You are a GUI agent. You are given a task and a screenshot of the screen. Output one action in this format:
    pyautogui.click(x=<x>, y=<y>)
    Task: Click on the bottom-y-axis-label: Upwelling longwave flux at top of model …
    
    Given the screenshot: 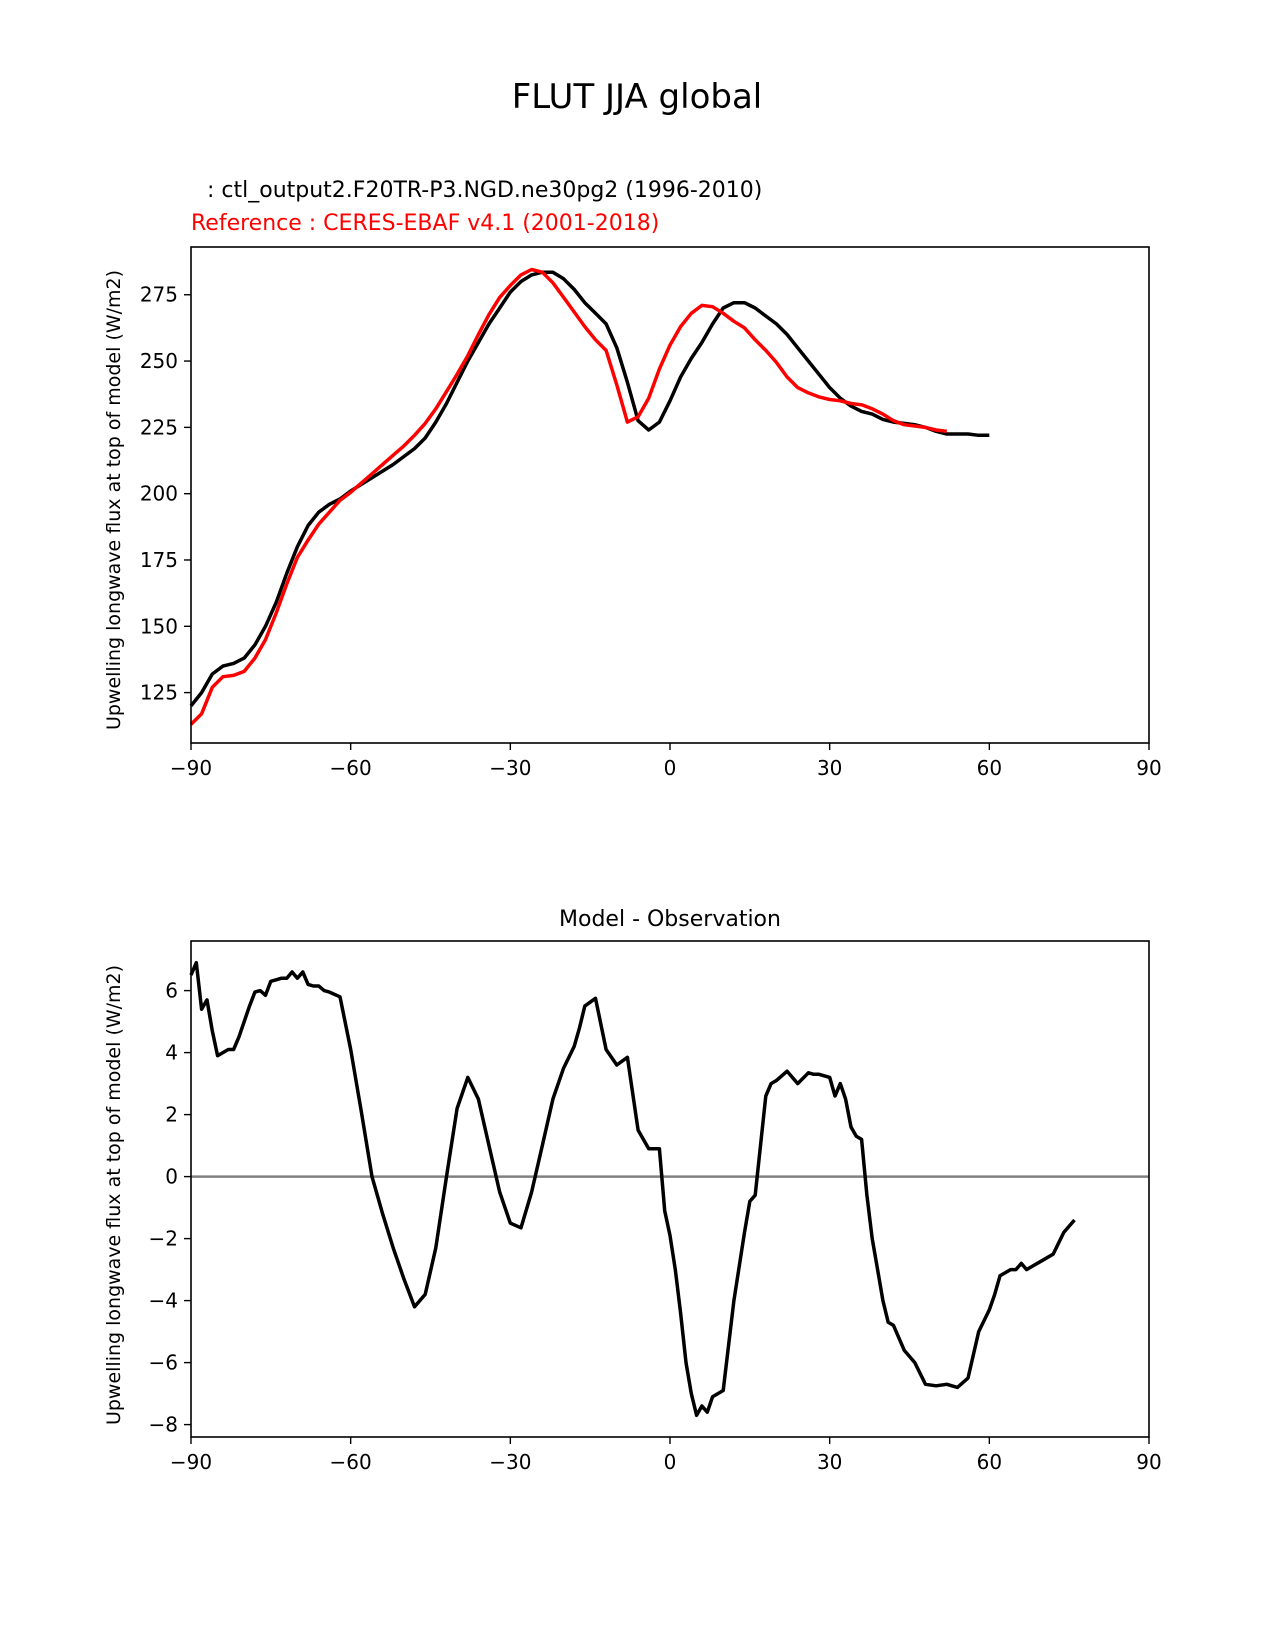 What is the action you would take?
    pyautogui.click(x=114, y=1195)
    